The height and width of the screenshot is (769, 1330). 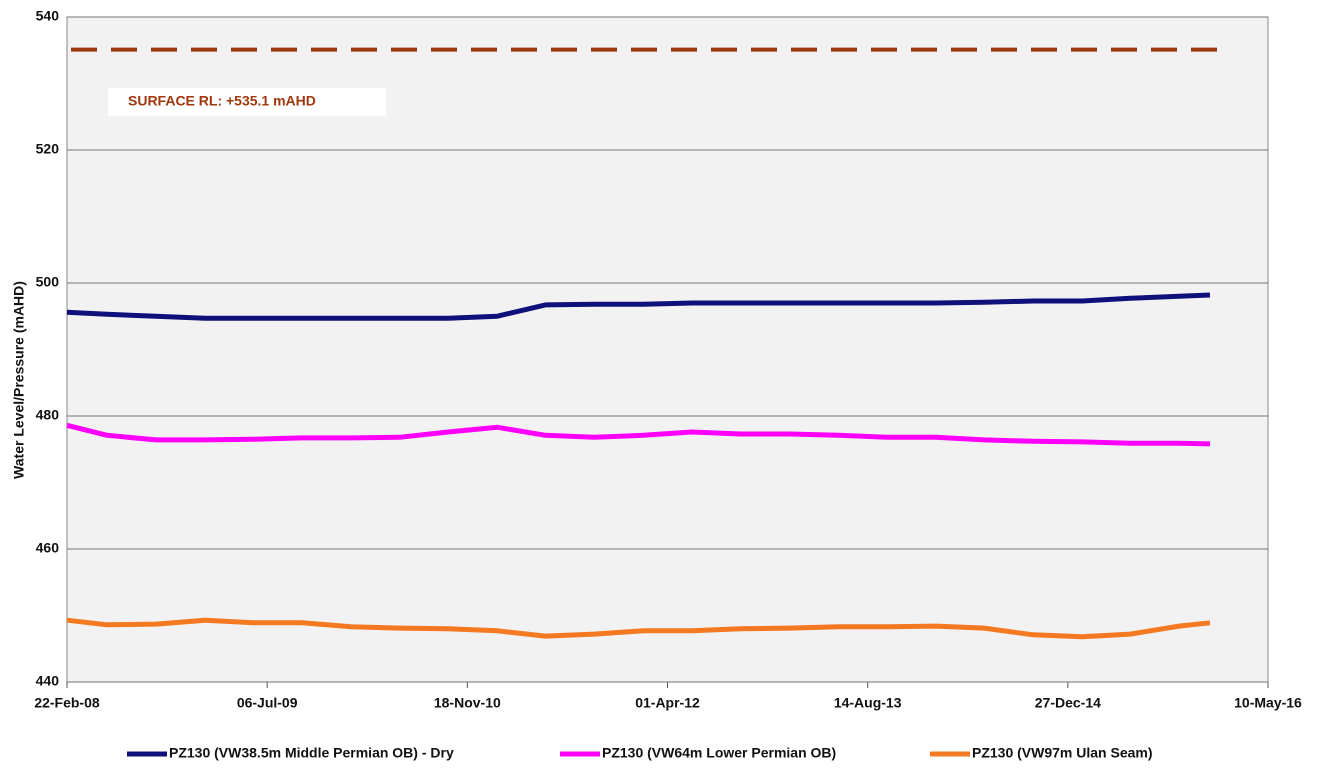 What do you see at coordinates (1062, 753) in the screenshot?
I see `legend-label: PZ130 (VW97m Ulan Seam)` at bounding box center [1062, 753].